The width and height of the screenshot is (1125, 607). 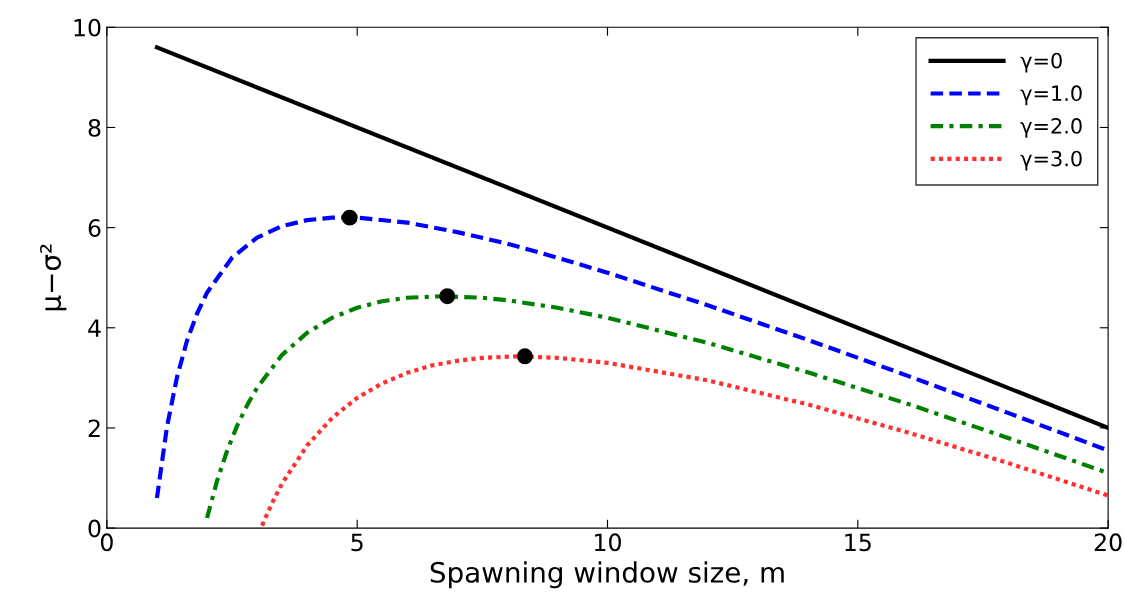 What do you see at coordinates (1108, 542) in the screenshot?
I see `x-tick-label: 20` at bounding box center [1108, 542].